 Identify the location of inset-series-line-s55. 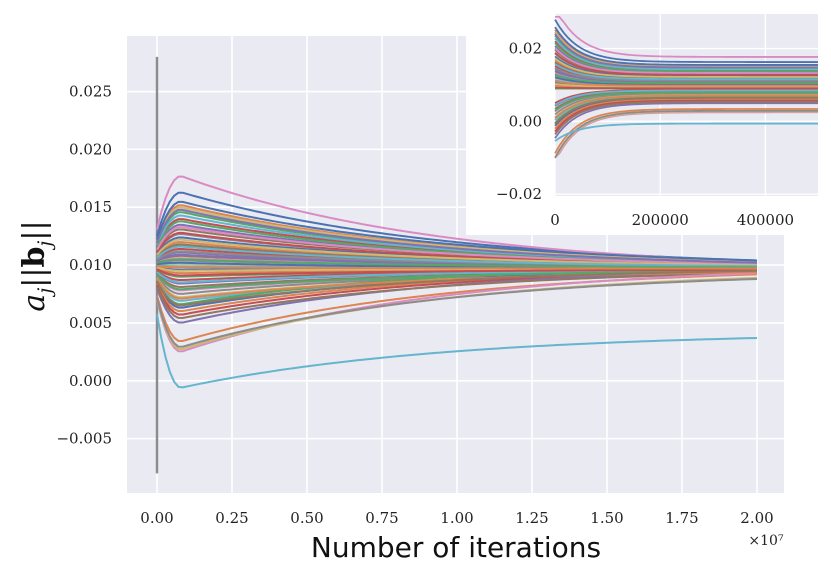
(686, 110).